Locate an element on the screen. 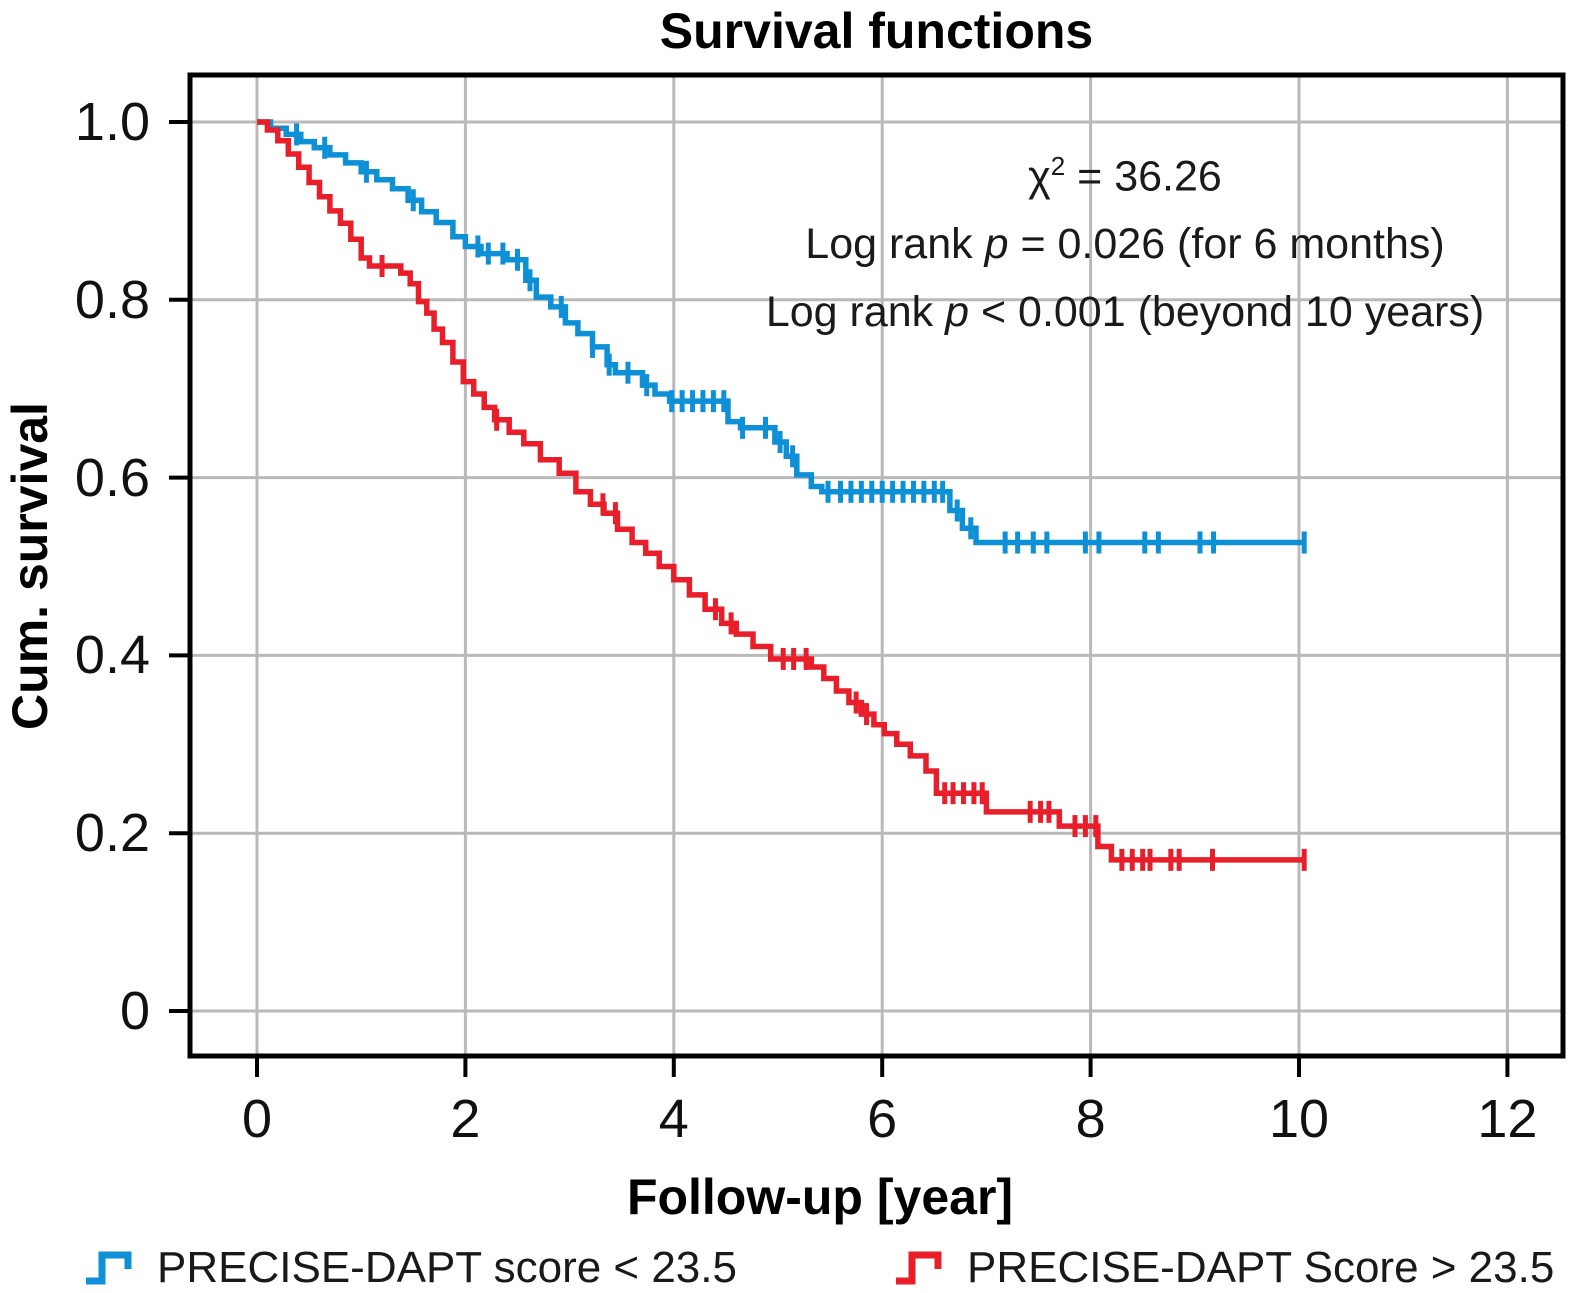  logrank-6months-line: Log rank p = 0.026 (for 6 months) is located at coordinates (1125, 244).